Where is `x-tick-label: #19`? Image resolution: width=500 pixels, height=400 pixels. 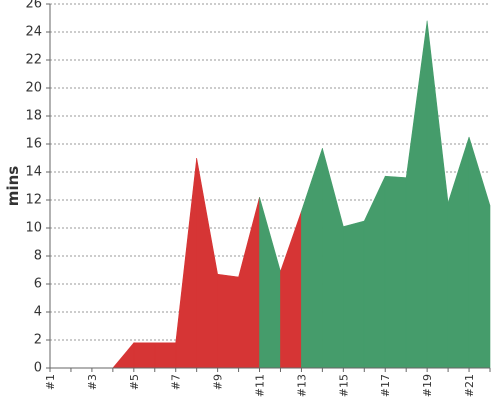 x-tick-label: #19 is located at coordinates (427, 385).